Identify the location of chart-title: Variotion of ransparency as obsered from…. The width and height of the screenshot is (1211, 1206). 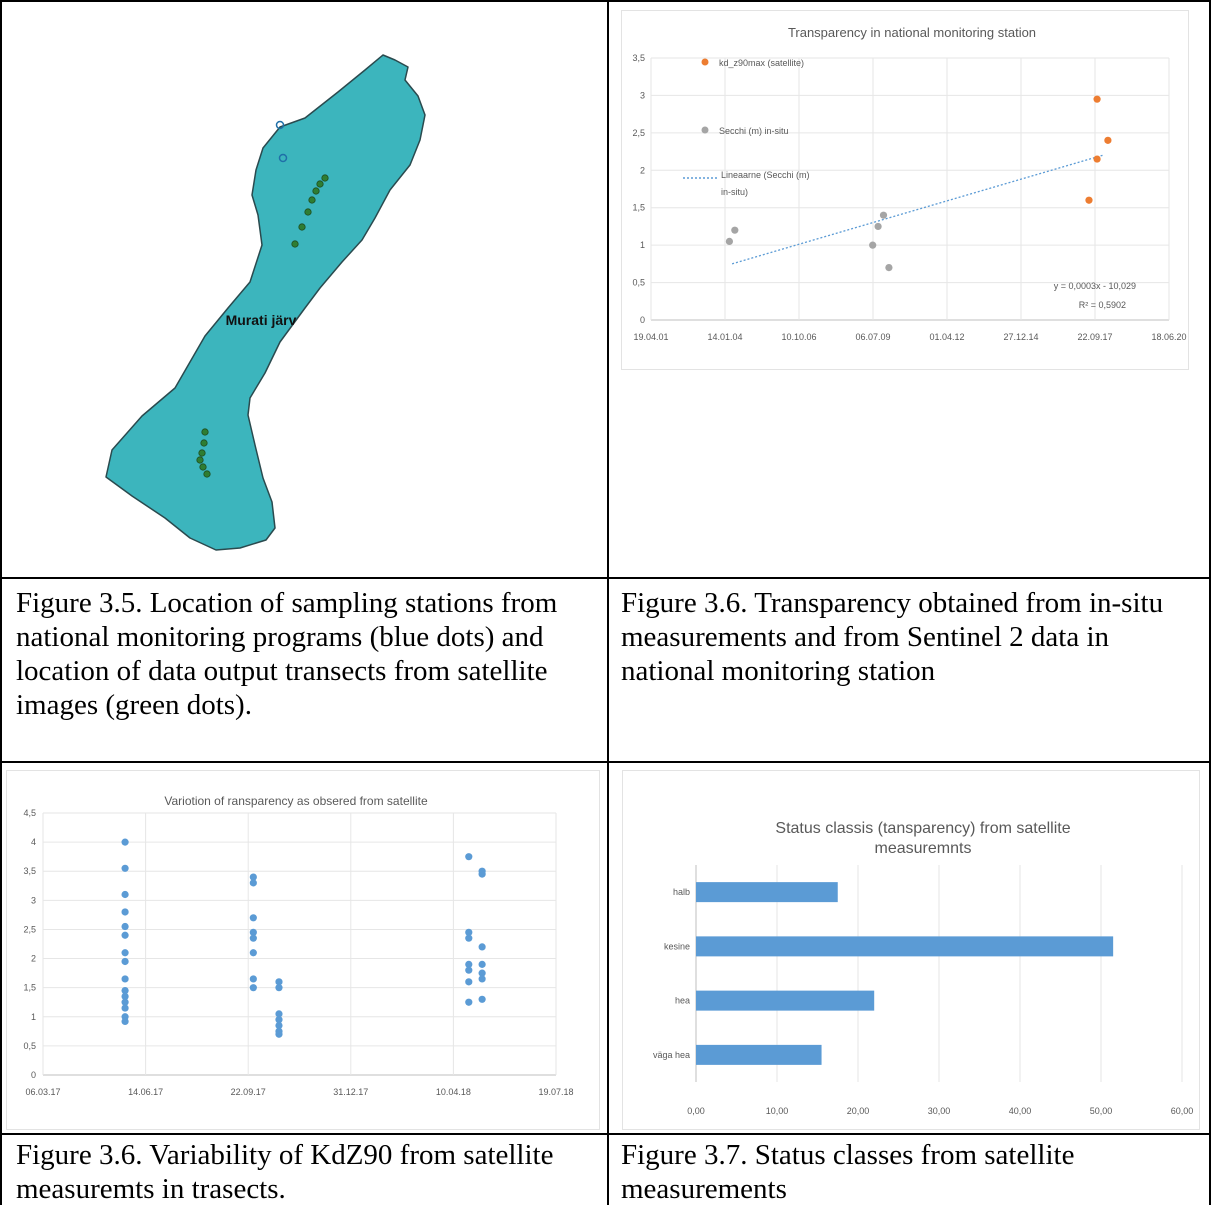
(296, 801).